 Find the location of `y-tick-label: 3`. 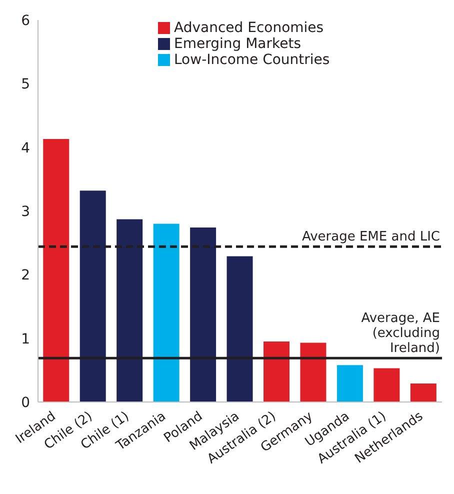

y-tick-label: 3 is located at coordinates (25, 212).